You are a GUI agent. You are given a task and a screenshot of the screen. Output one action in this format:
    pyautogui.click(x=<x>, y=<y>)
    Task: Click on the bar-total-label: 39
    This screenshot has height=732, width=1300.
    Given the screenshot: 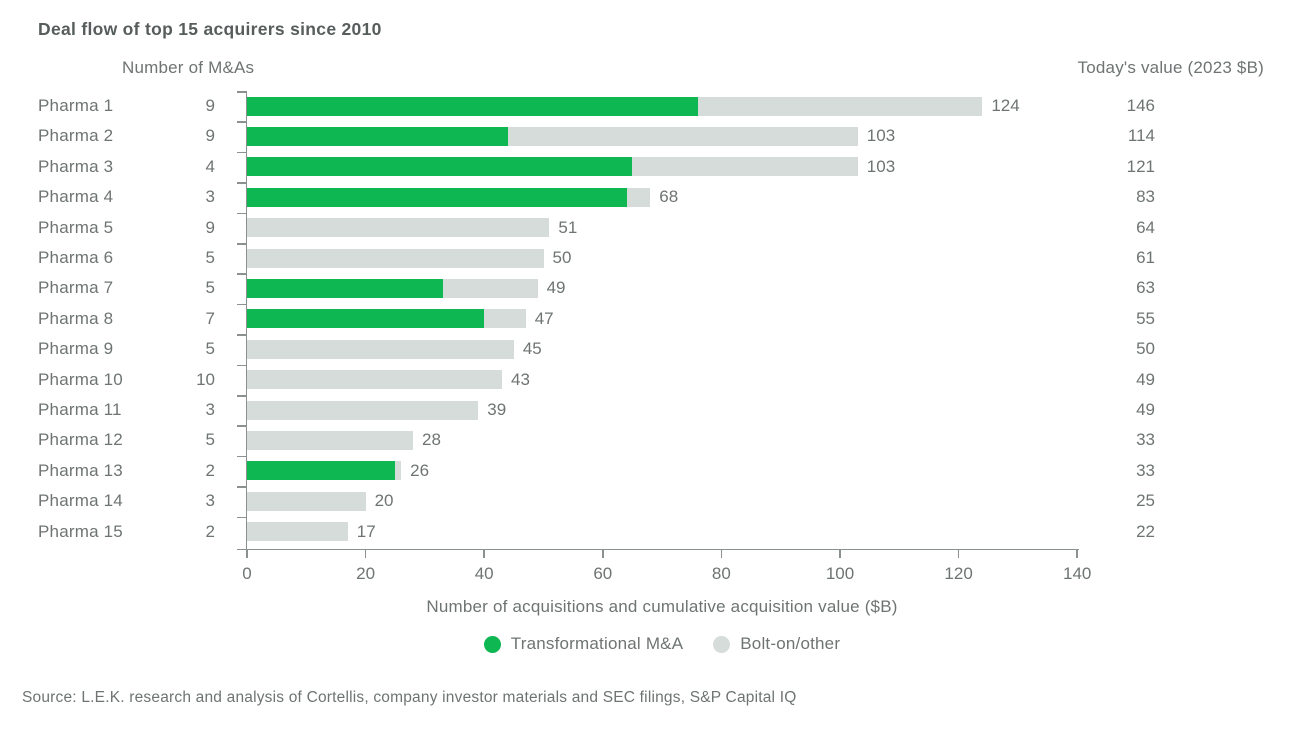 What is the action you would take?
    pyautogui.click(x=497, y=409)
    